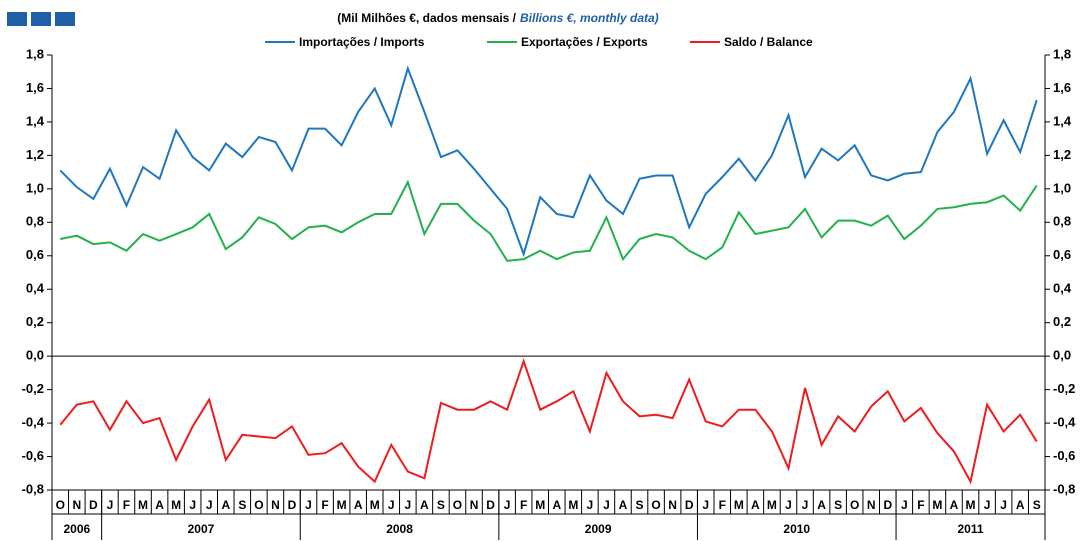  I want to click on y2-tick-label: 0,2, so click(1062, 321).